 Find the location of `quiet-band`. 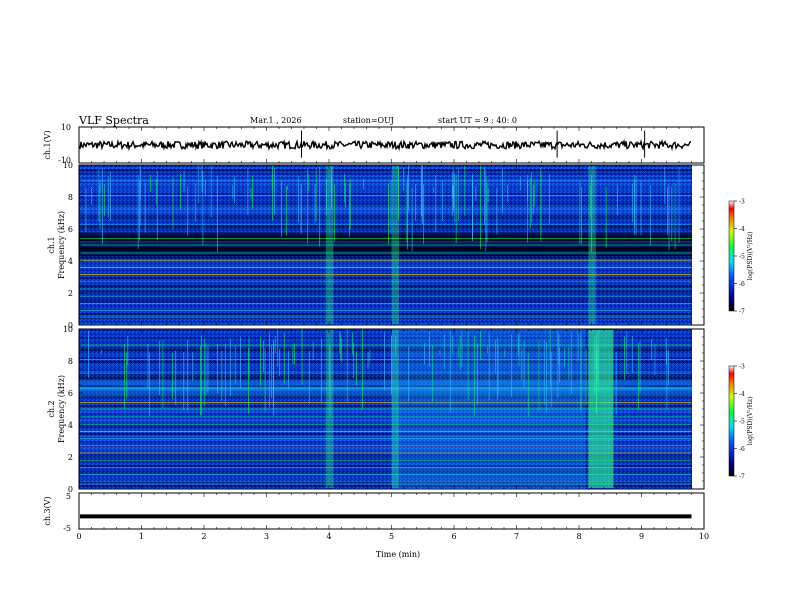

quiet-band is located at coordinates (385, 244).